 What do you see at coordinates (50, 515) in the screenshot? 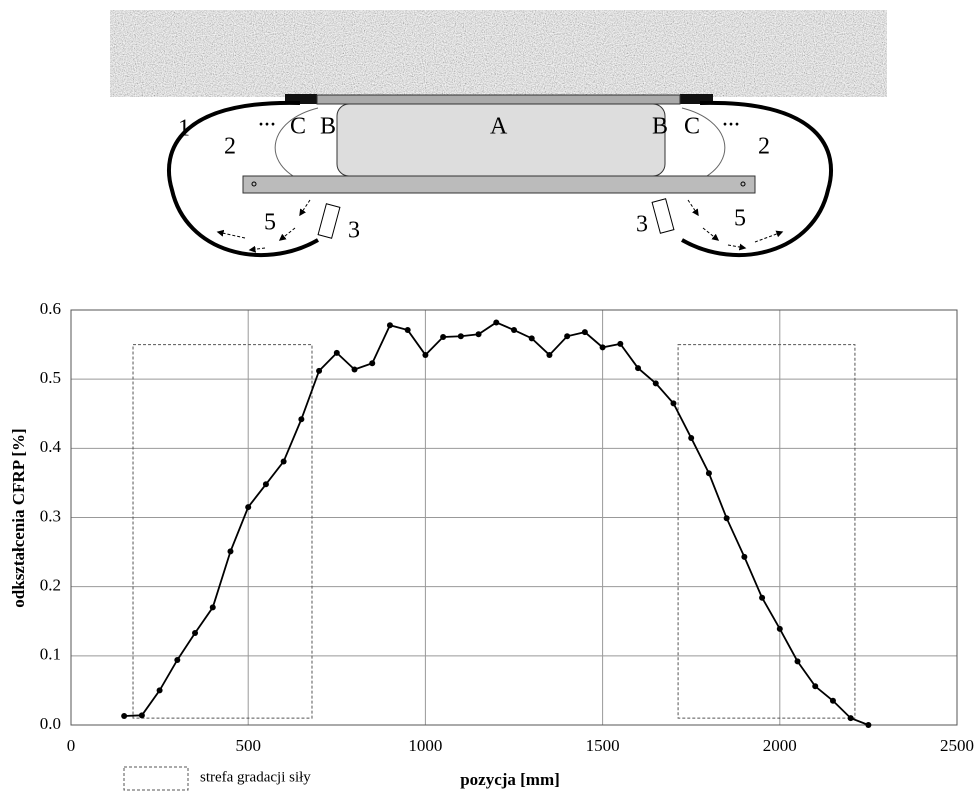
I see `y-tick-label: 0.3` at bounding box center [50, 515].